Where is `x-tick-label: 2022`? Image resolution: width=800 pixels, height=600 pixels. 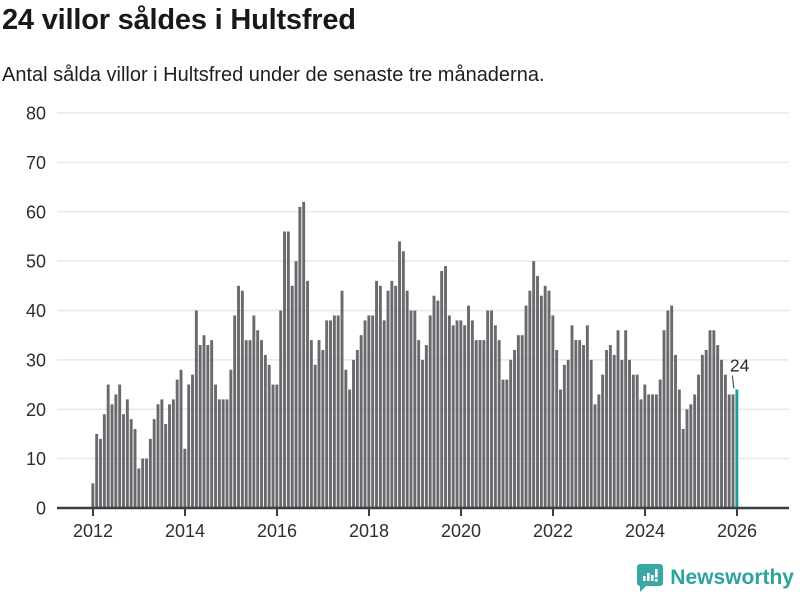 x-tick-label: 2022 is located at coordinates (553, 531).